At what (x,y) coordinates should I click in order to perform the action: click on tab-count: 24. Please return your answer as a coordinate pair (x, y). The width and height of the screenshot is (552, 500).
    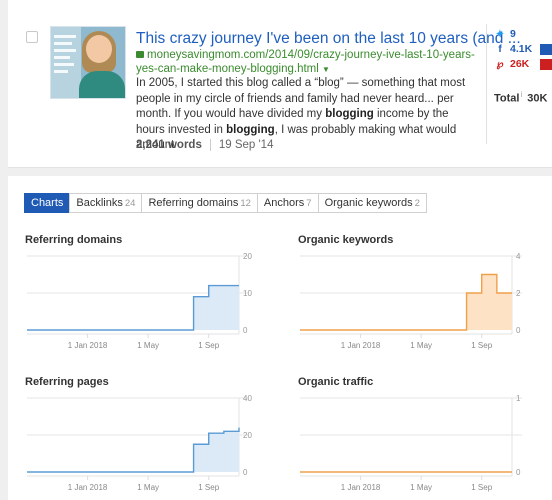
    Looking at the image, I should click on (130, 203).